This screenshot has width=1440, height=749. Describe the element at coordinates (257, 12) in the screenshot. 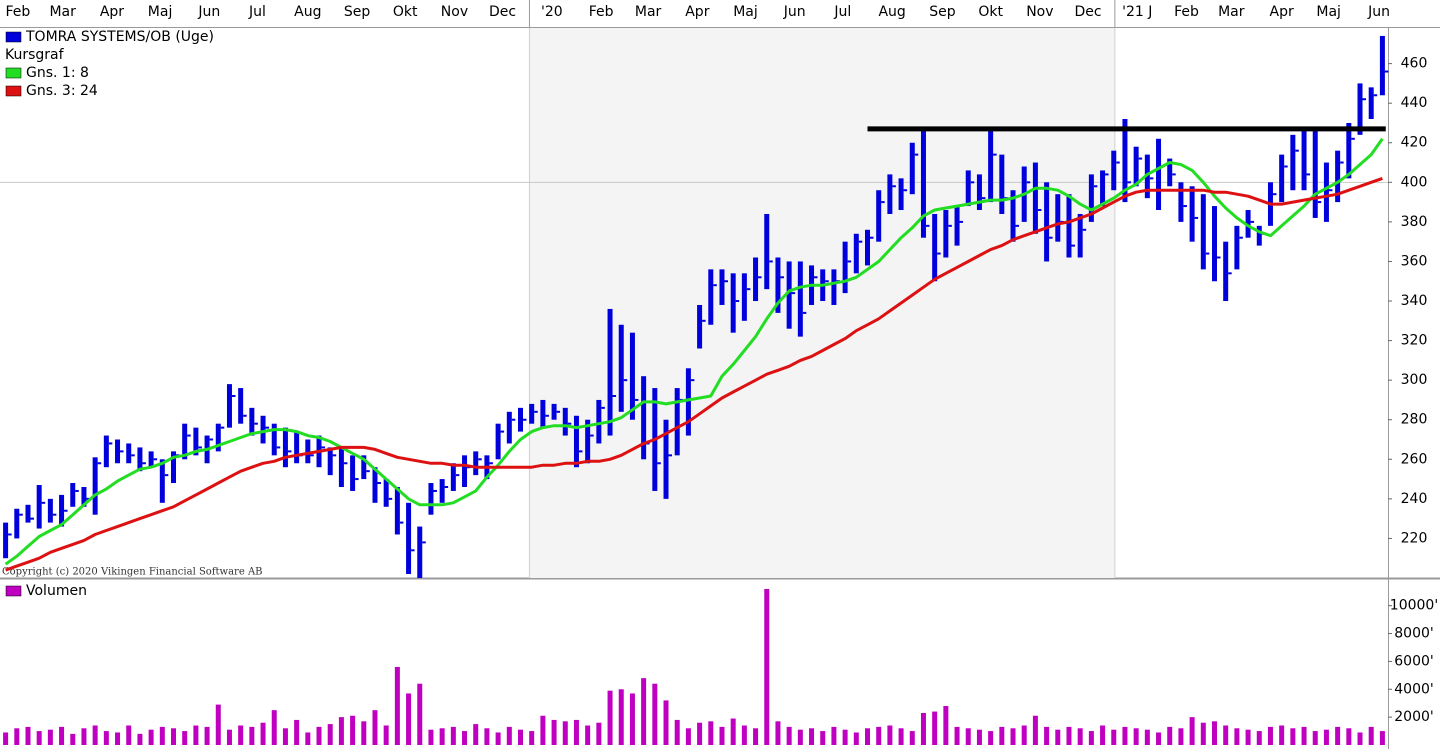

I see `x-tick-label: Jul` at that location.